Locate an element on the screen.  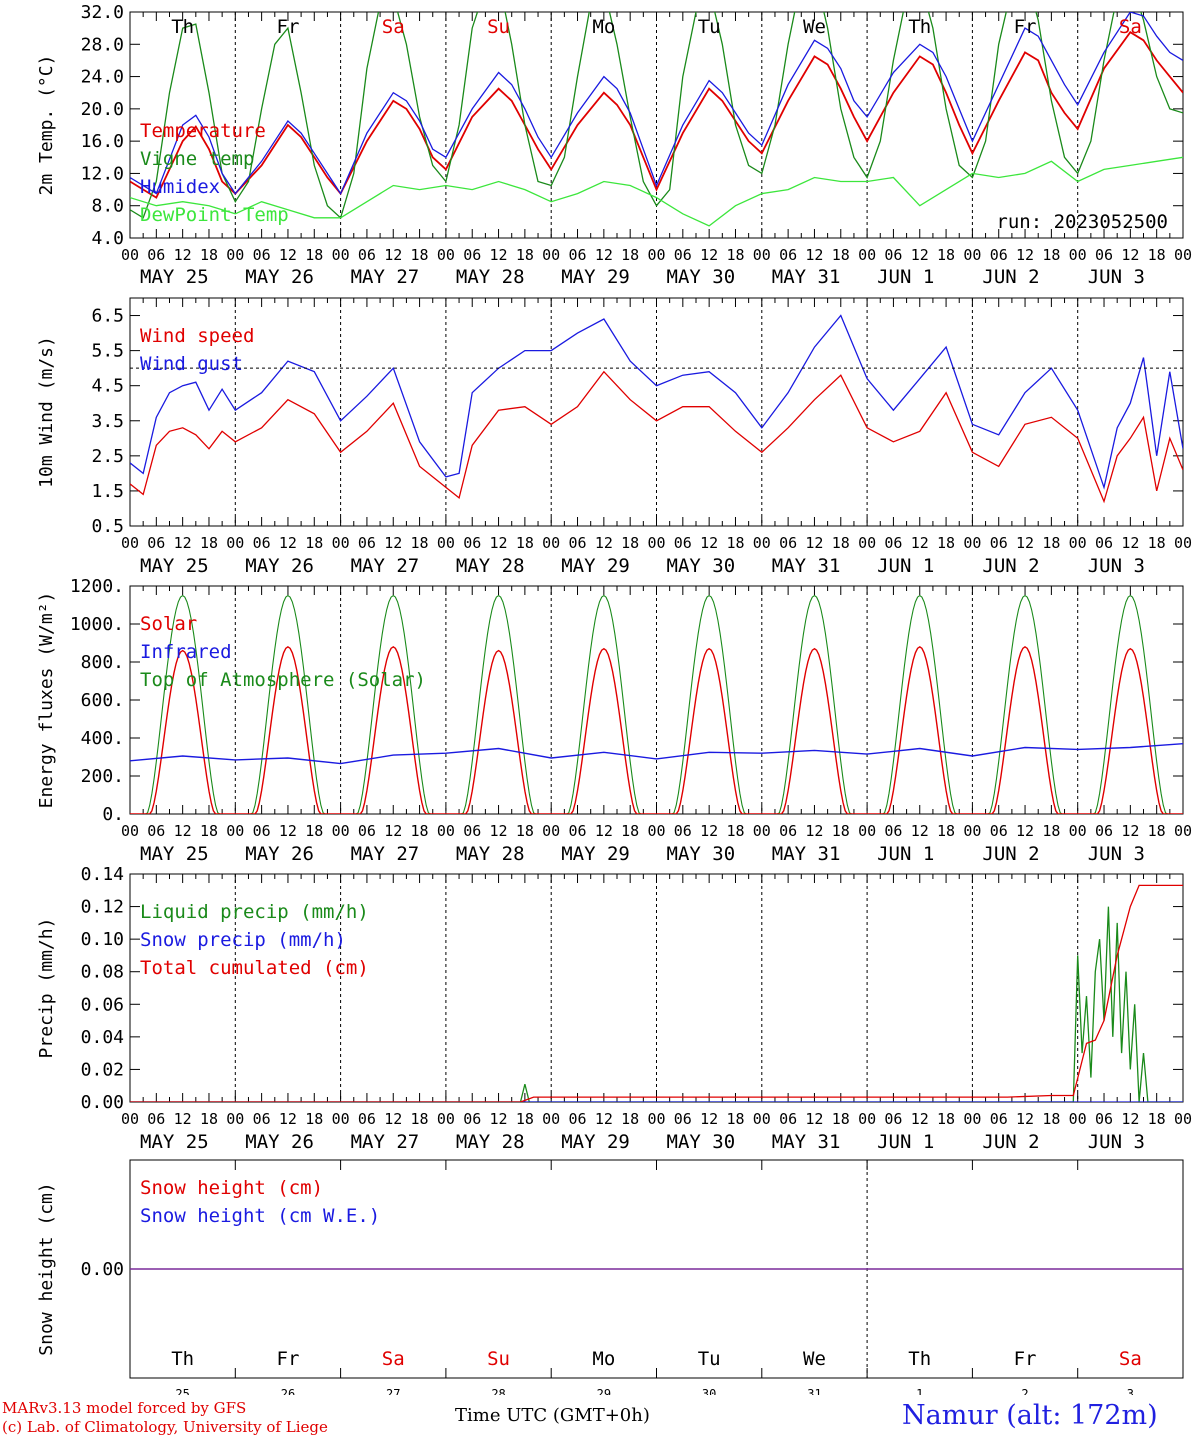
y-axis-label: 2m Temp. (°C) is located at coordinates (46, 125).